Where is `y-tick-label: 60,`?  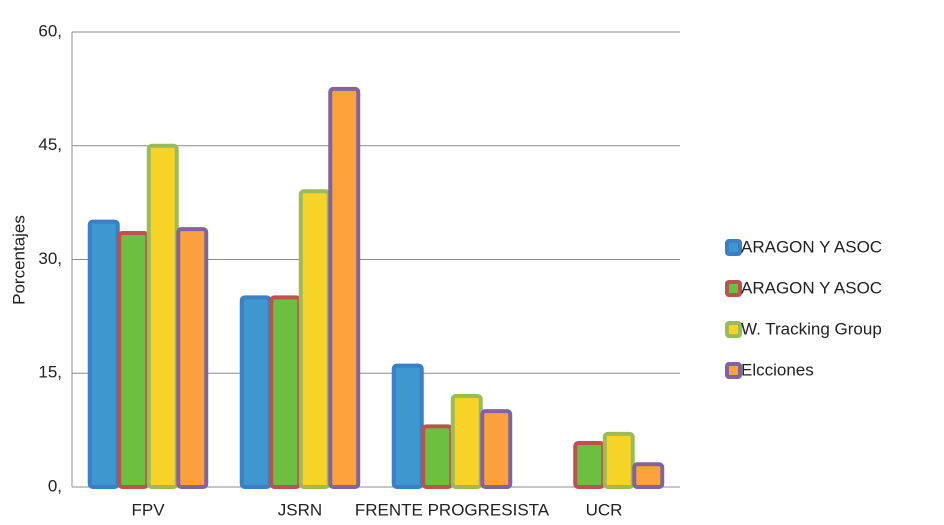
y-tick-label: 60, is located at coordinates (50, 30).